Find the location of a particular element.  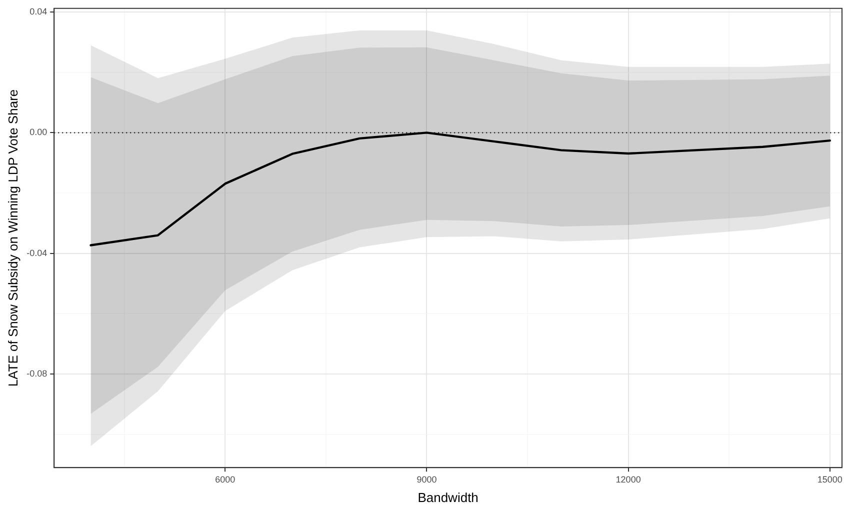

y-tick-label: -0.04 is located at coordinates (37, 253).